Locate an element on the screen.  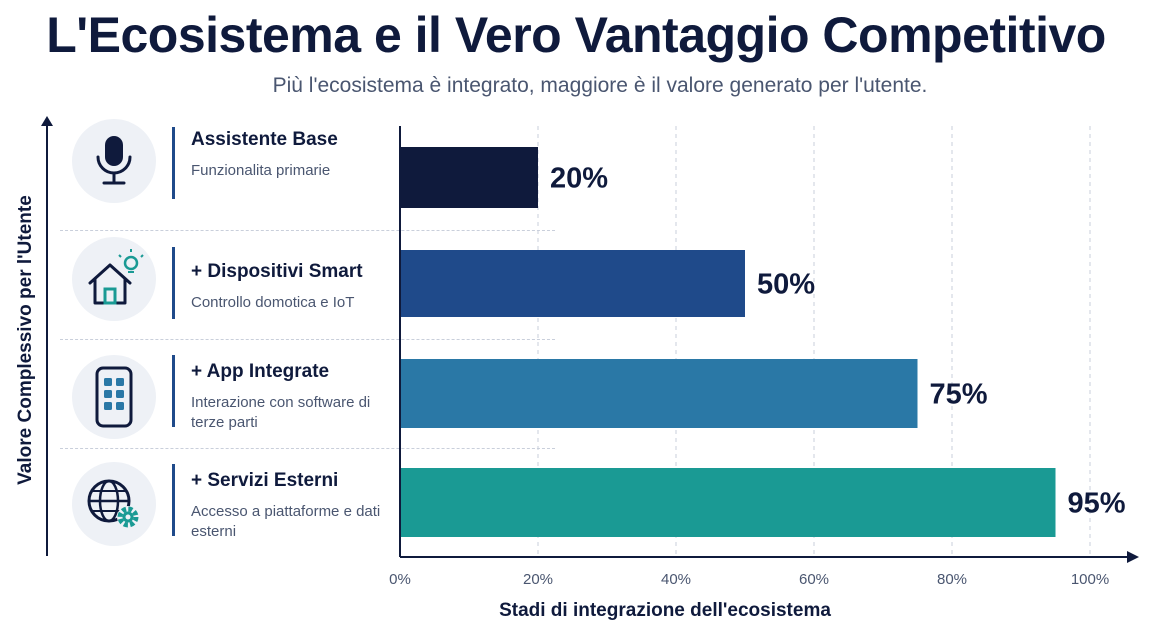
y-axis-arrow-icon is located at coordinates (47, 121).